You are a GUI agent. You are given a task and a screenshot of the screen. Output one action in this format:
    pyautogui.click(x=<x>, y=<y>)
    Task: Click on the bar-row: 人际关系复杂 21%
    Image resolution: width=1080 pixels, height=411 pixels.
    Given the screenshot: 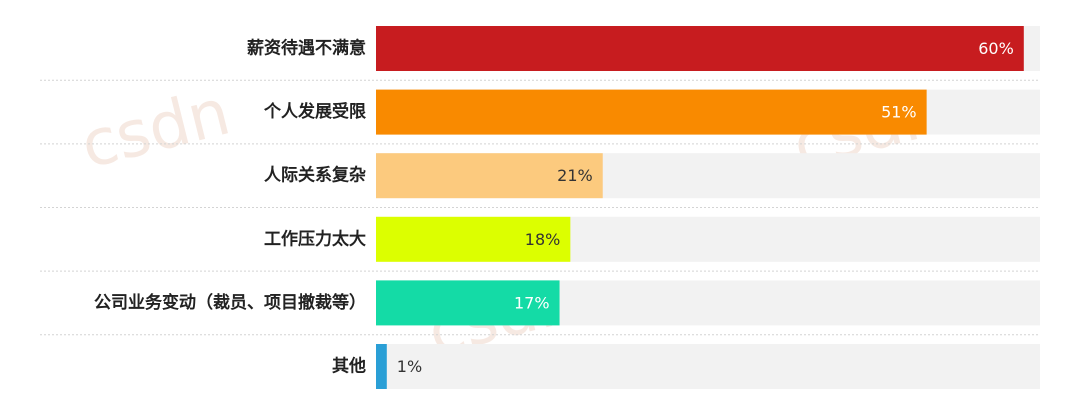 What is the action you would take?
    pyautogui.click(x=540, y=180)
    